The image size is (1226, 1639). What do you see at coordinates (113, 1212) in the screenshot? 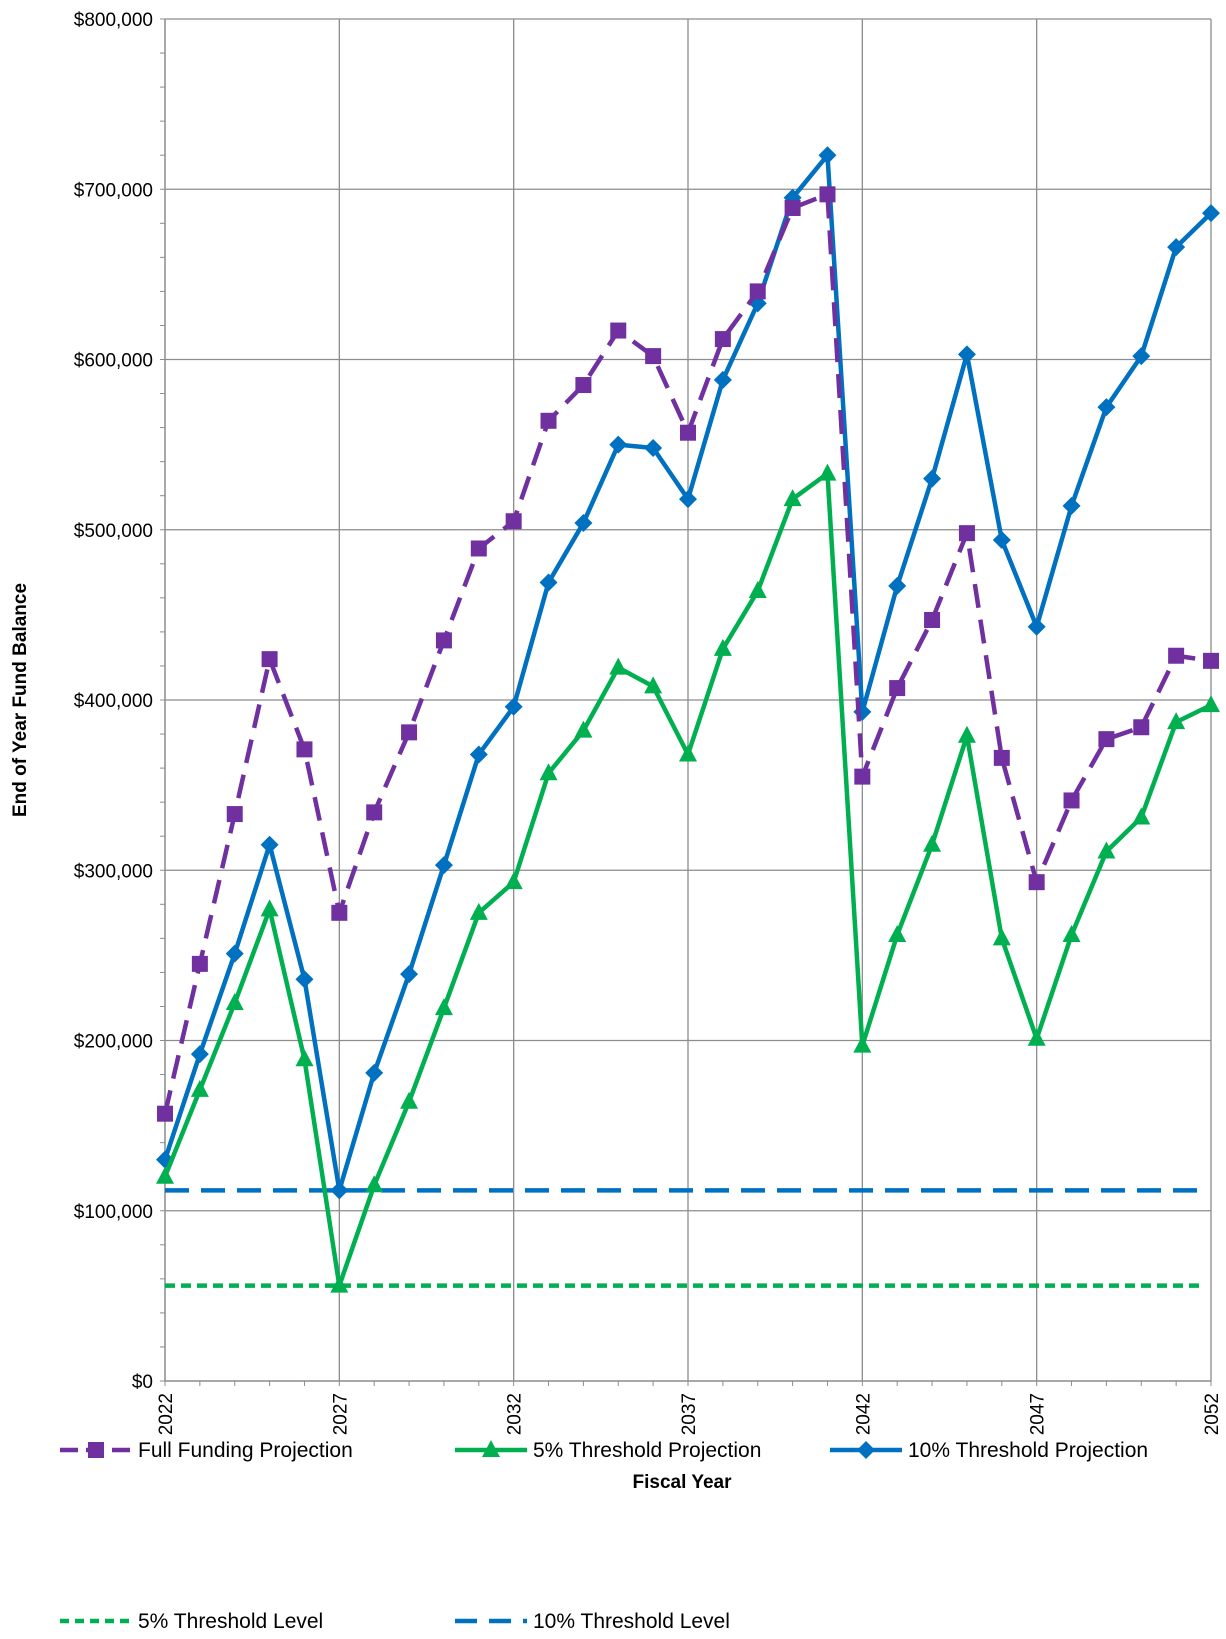
I see `y-tick-label: $100,000` at bounding box center [113, 1212].